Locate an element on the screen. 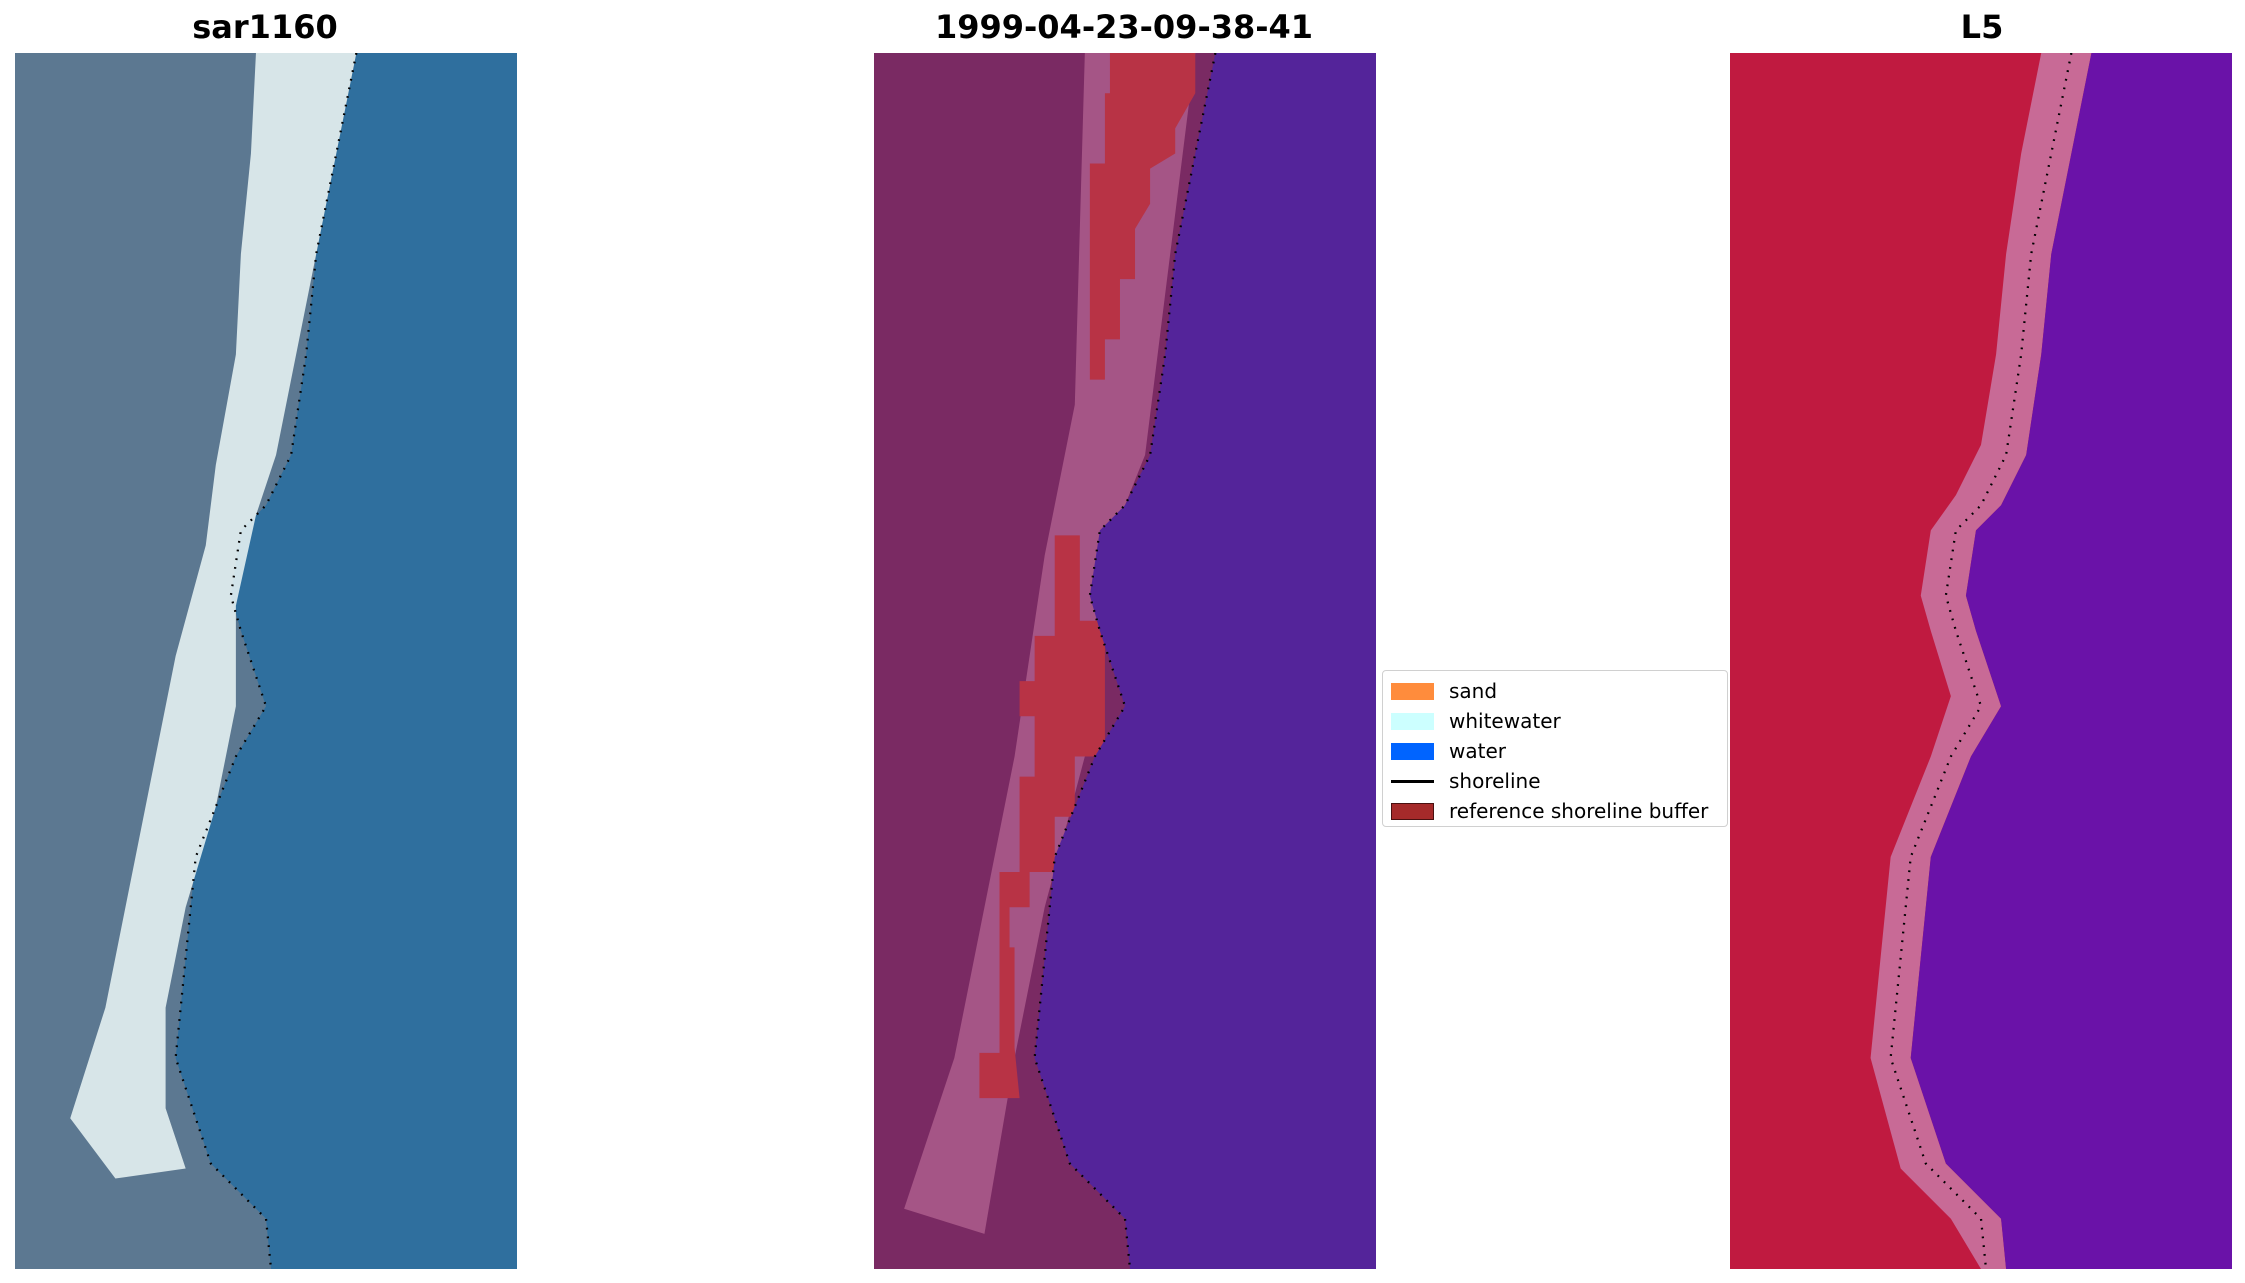 Image resolution: width=2245 pixels, height=1283 pixels. legend-item-whitewater: whitewater is located at coordinates (1476, 721).